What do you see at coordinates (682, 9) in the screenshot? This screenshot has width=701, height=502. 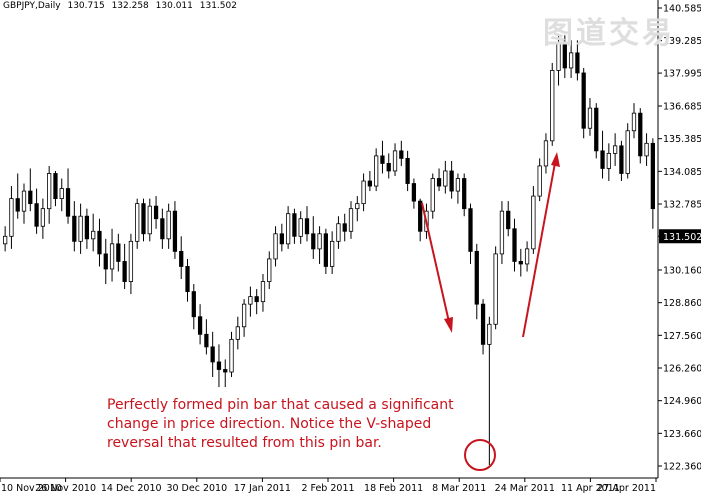 I see `y-tick-label: 140.585` at bounding box center [682, 9].